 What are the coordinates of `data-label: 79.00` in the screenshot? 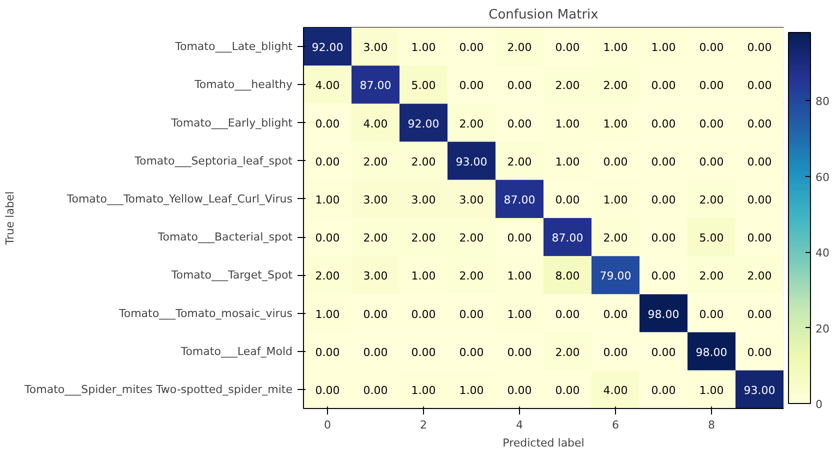 It's located at (616, 276).